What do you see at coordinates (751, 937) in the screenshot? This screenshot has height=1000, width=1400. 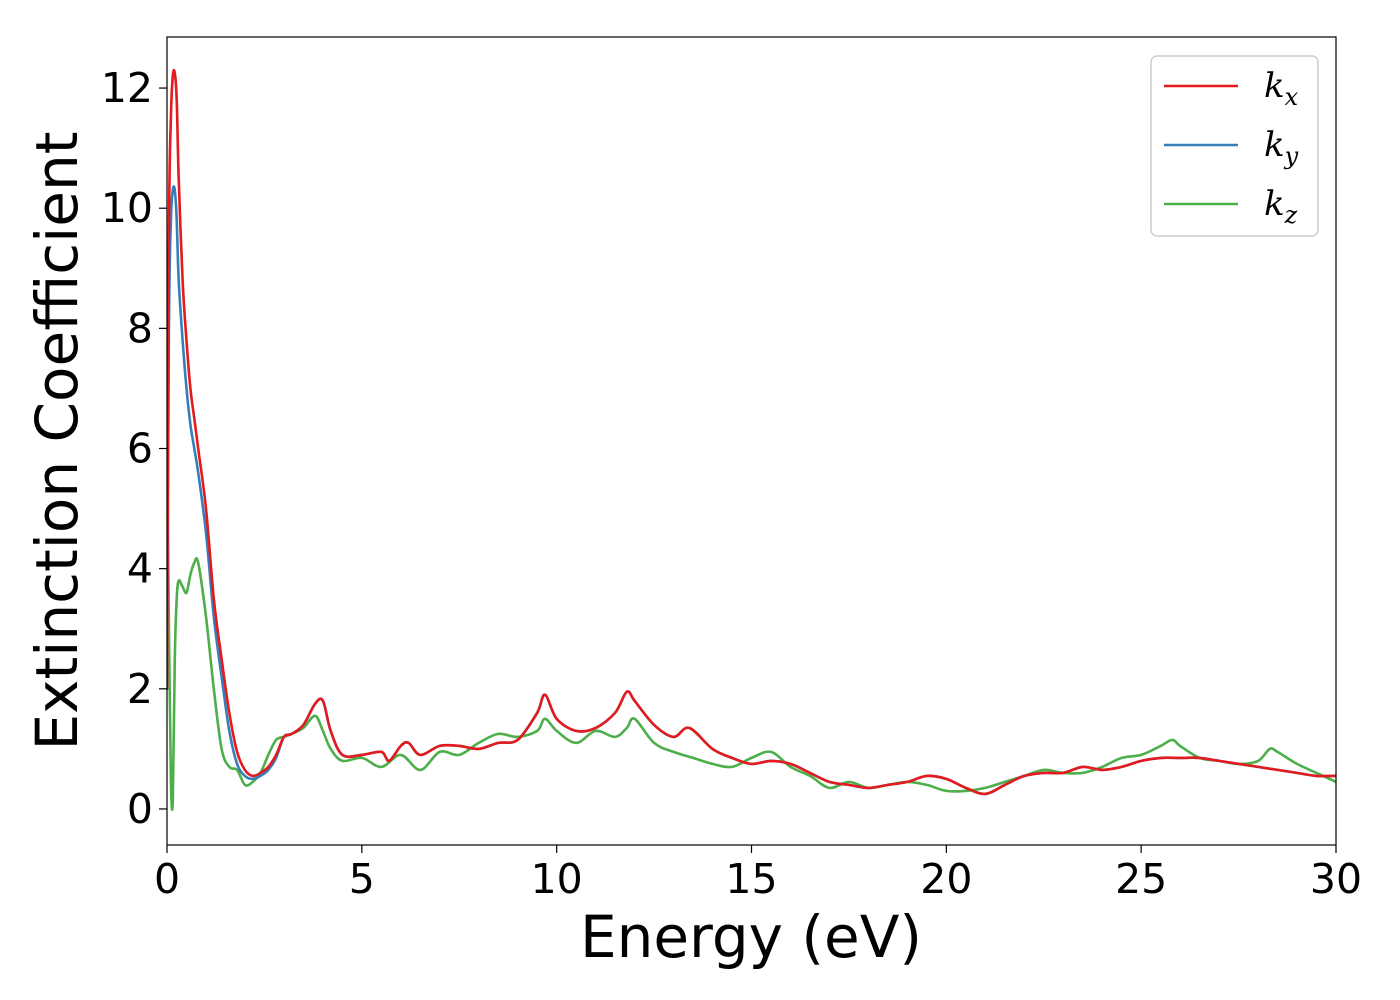 I see `x-axis-label: Energy (eV)` at bounding box center [751, 937].